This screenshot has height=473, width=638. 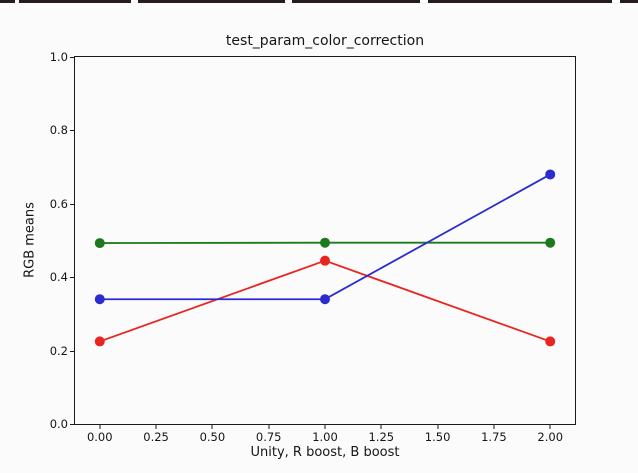 I want to click on x-tick-label: 1.25, so click(x=381, y=437).